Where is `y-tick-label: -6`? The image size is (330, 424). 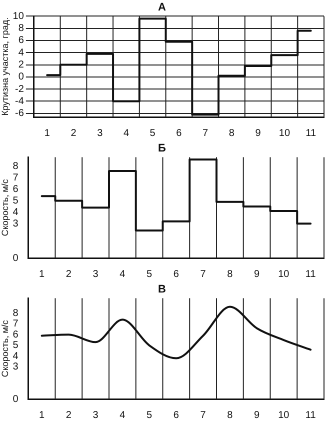 y-tick-label: -6 is located at coordinates (19, 114).